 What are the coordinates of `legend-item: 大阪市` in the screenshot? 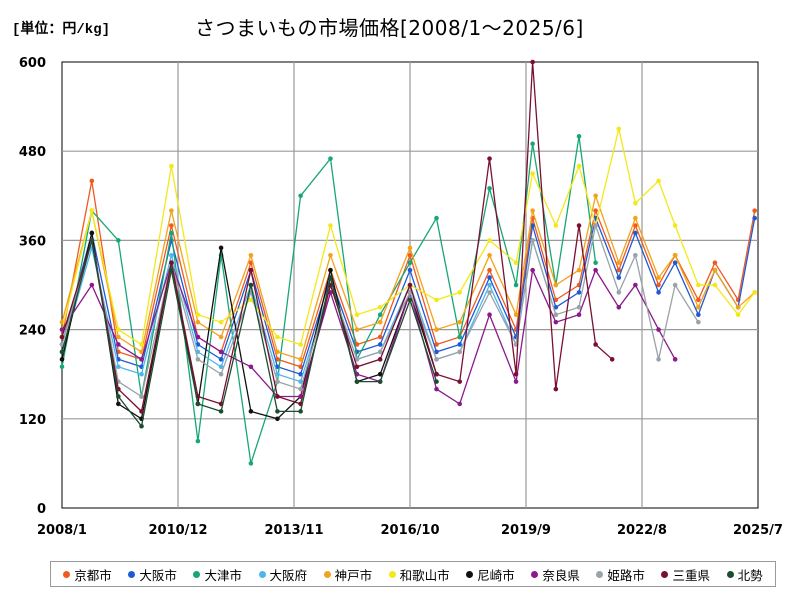 It's located at (152, 574).